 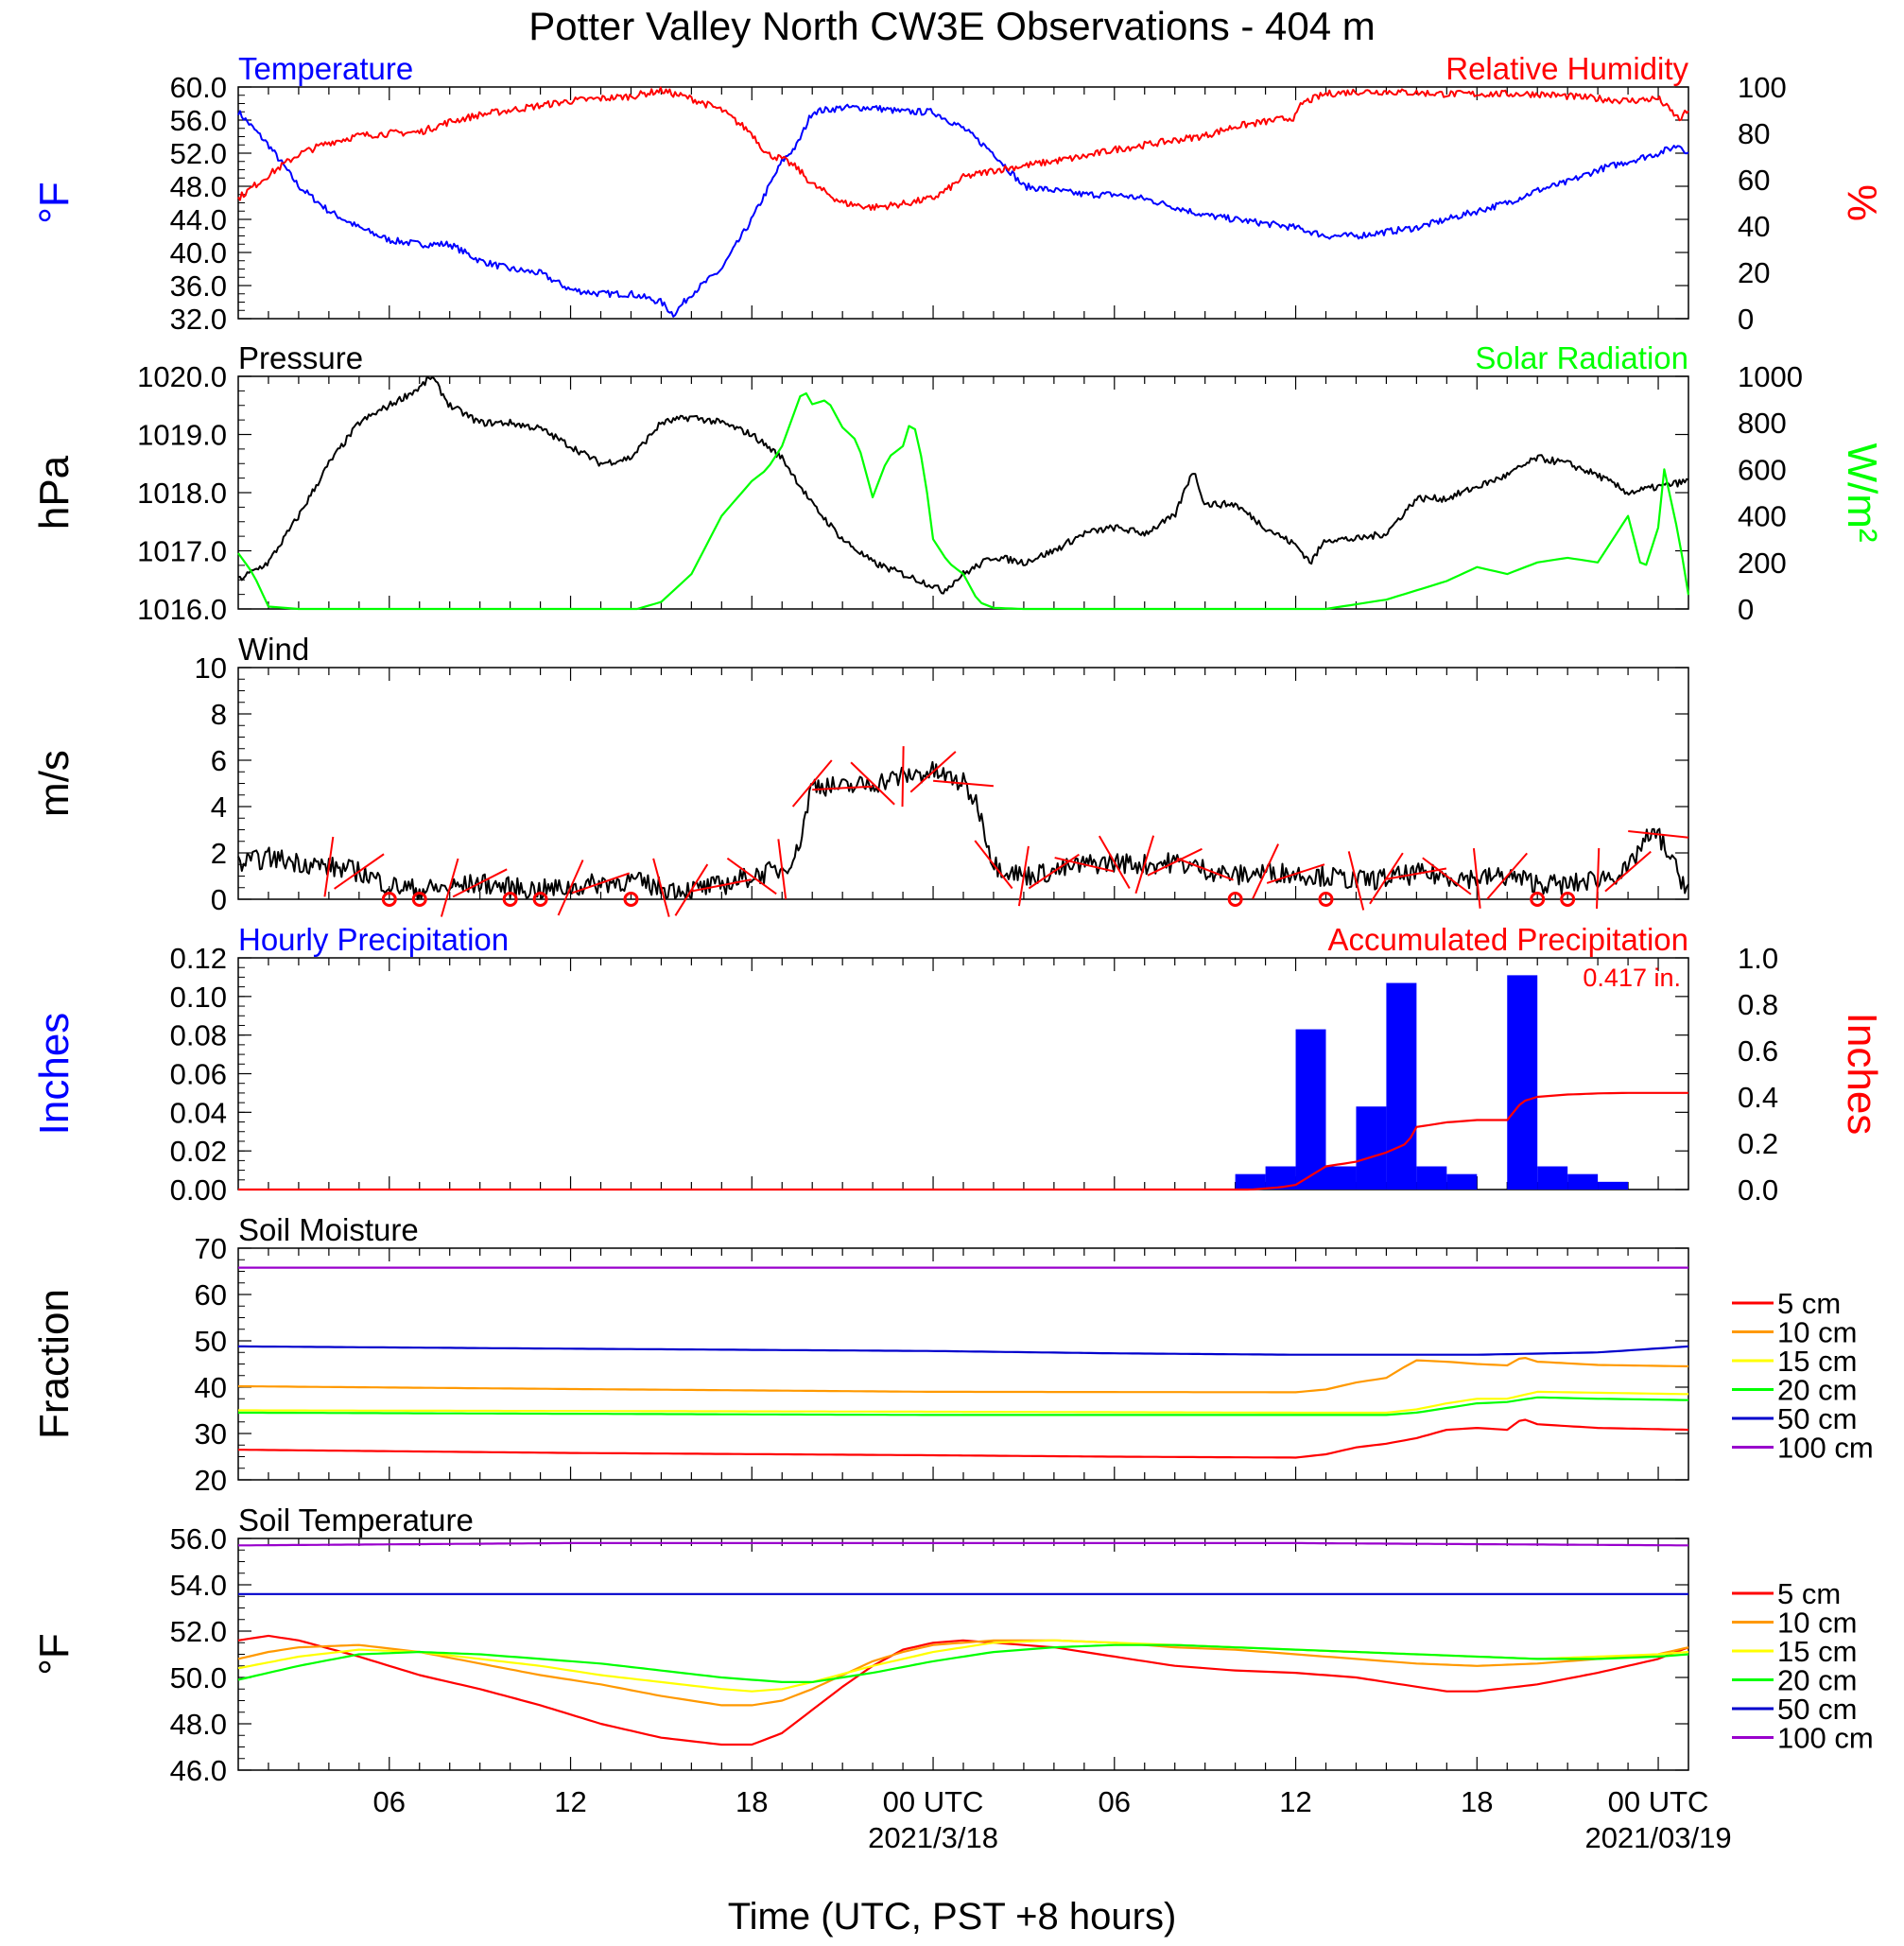 What do you see at coordinates (1817, 1624) in the screenshot?
I see `legend-label: 10 cm` at bounding box center [1817, 1624].